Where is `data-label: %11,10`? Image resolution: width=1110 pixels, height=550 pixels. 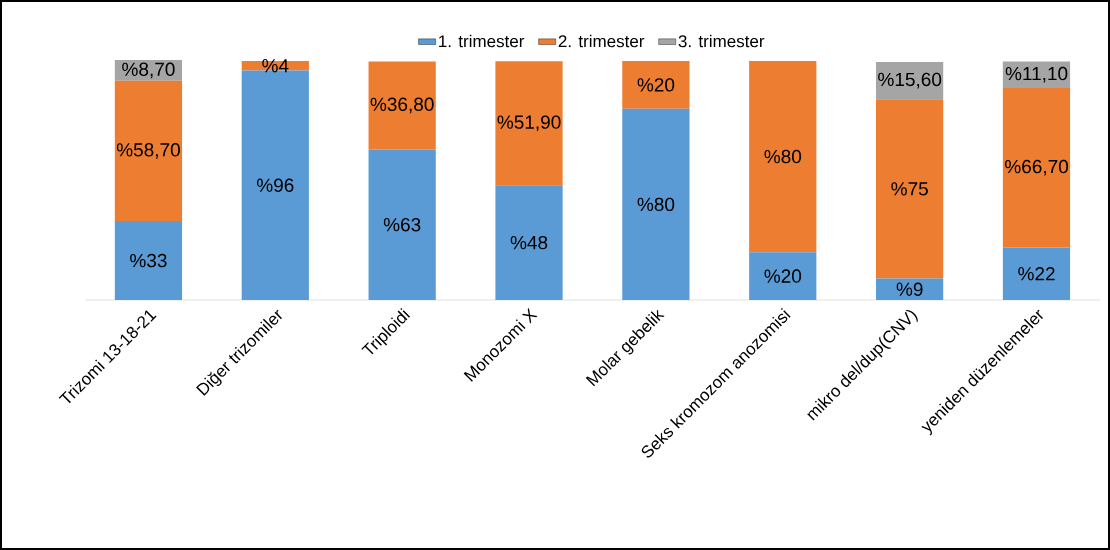
data-label: %11,10 is located at coordinates (1036, 74).